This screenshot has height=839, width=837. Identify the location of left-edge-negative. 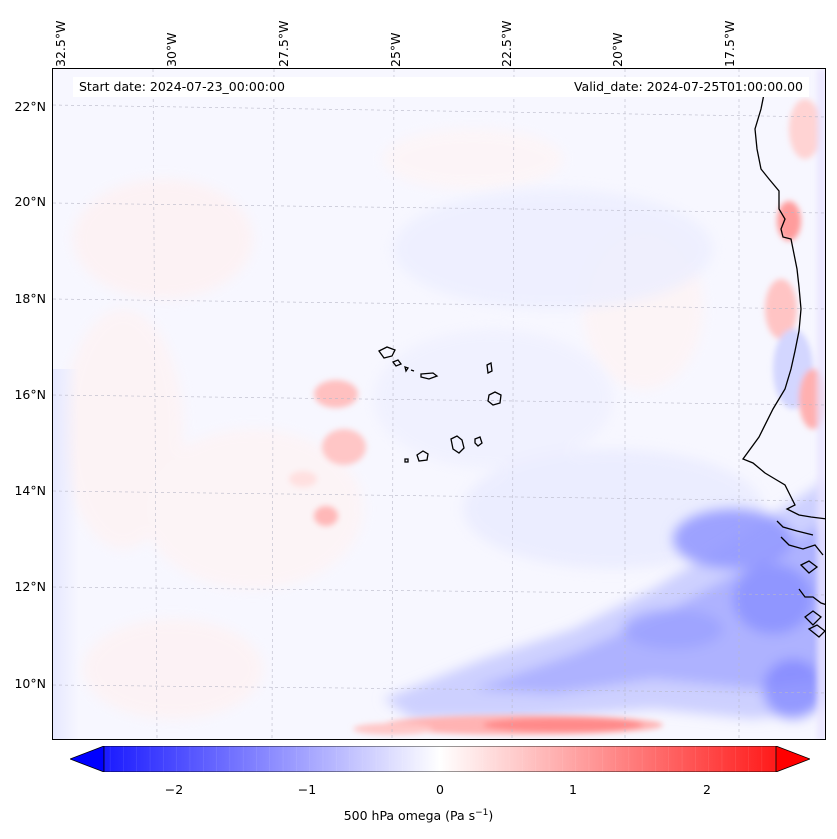
(66, 554).